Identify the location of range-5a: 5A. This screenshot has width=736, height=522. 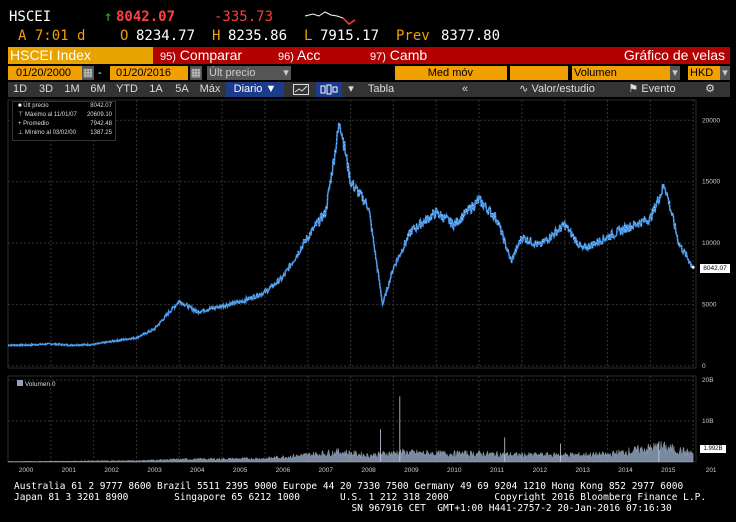
(182, 89).